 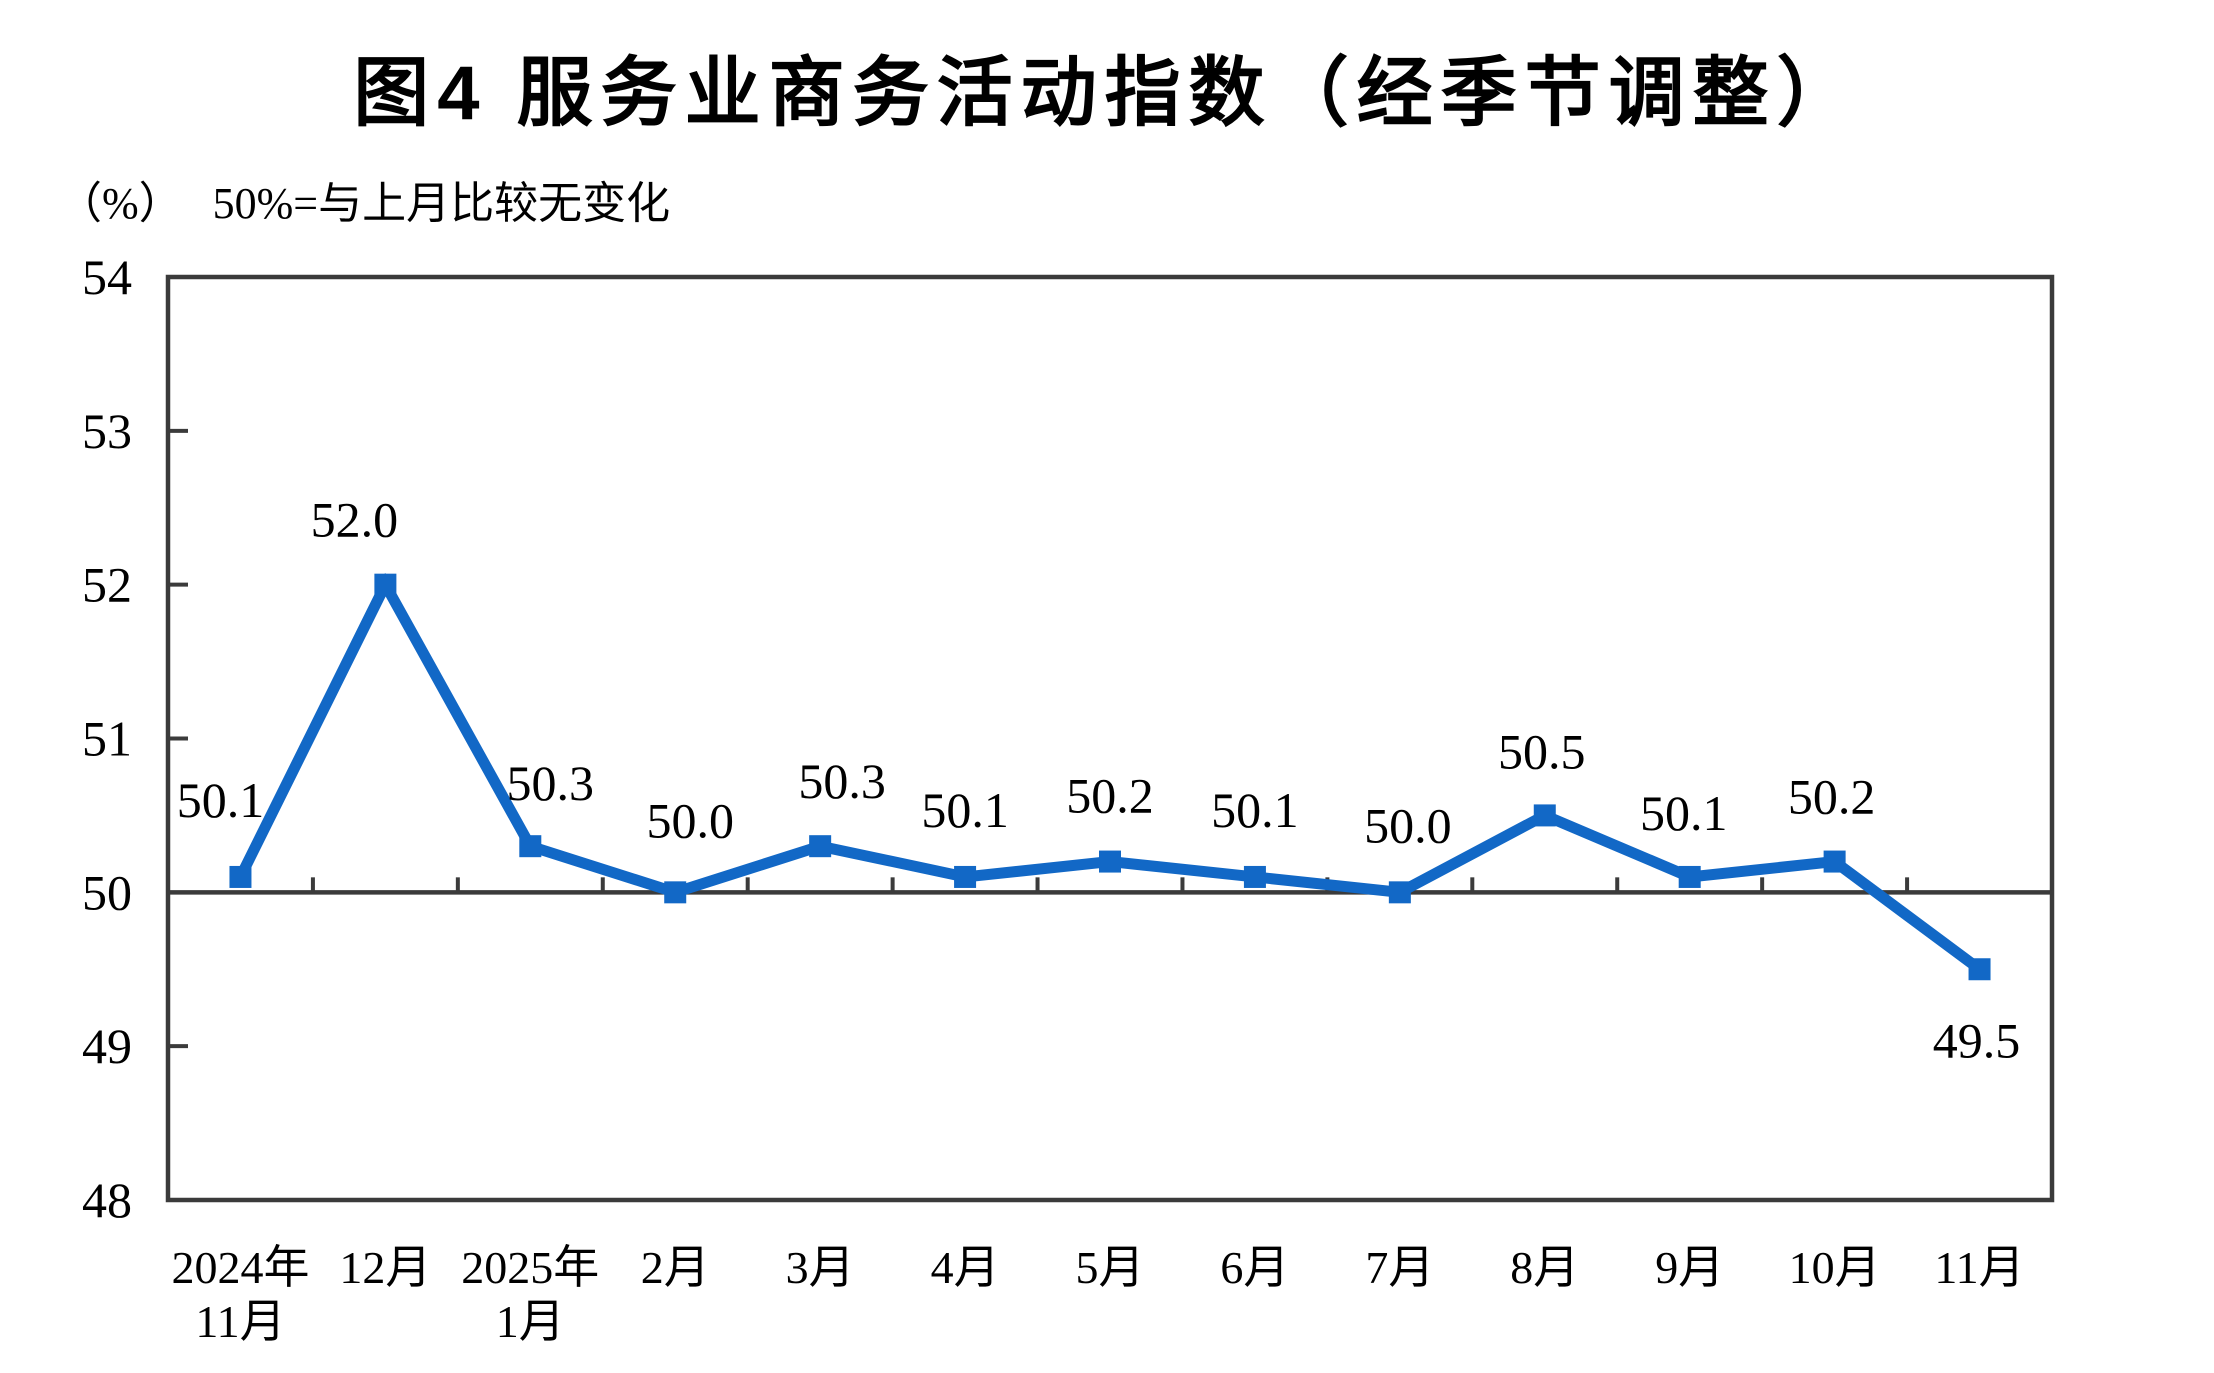 What do you see at coordinates (1835, 1267) in the screenshot?
I see `x-axis-label: 10月` at bounding box center [1835, 1267].